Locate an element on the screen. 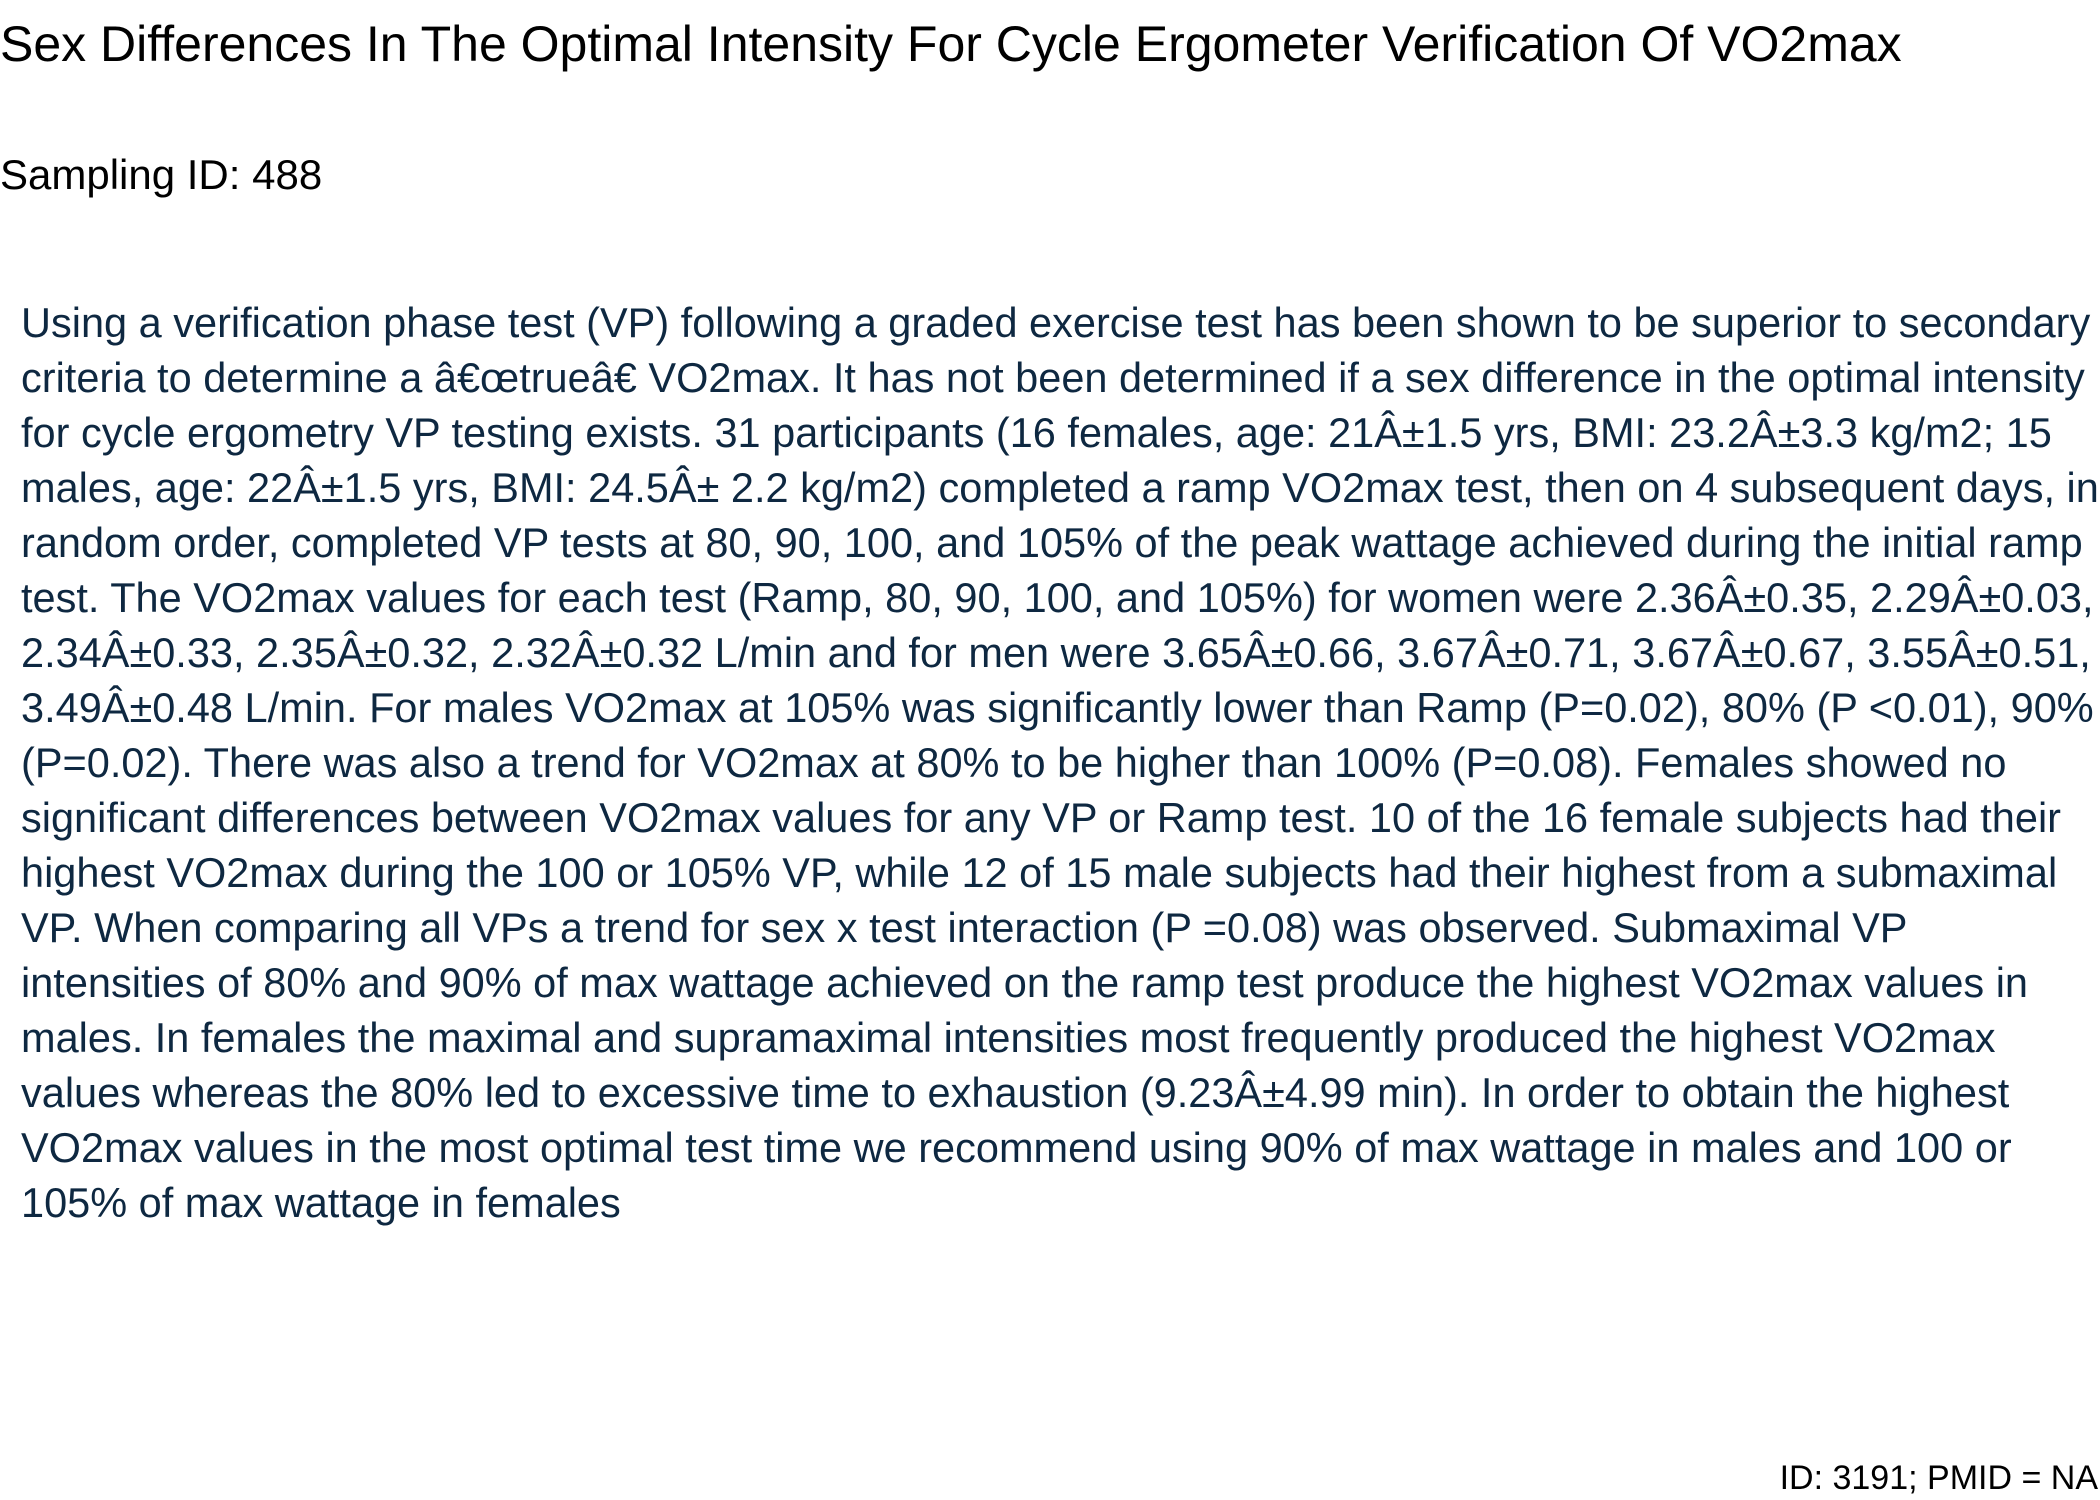  sampling-id: Sampling ID: 488 is located at coordinates (161, 174).